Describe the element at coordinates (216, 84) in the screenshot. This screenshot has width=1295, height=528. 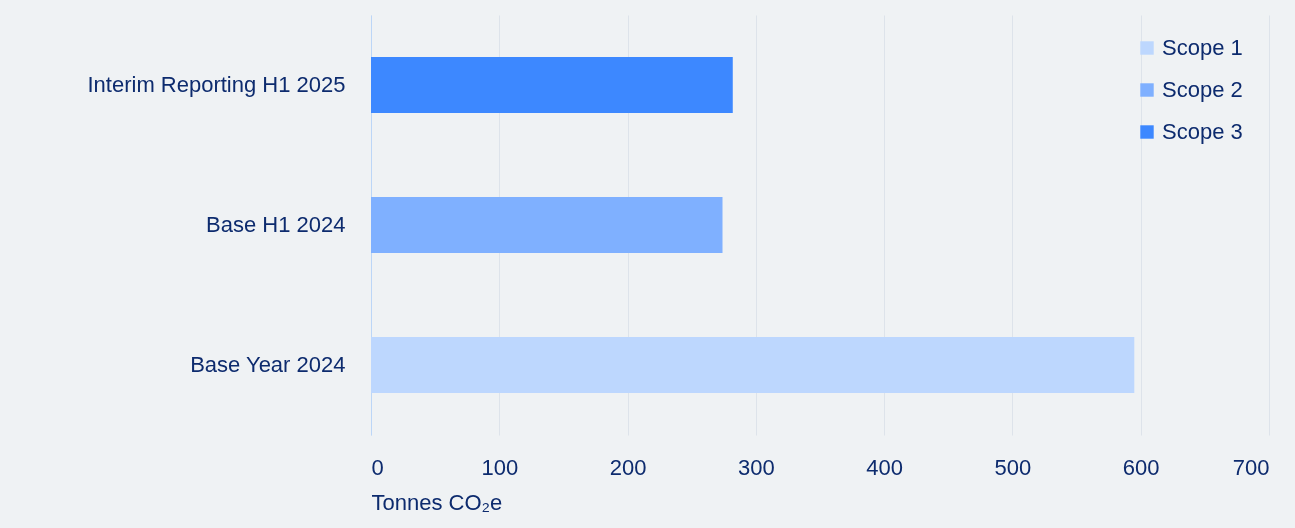
I see `y-tick-label: Interim Reporting H1 2025` at that location.